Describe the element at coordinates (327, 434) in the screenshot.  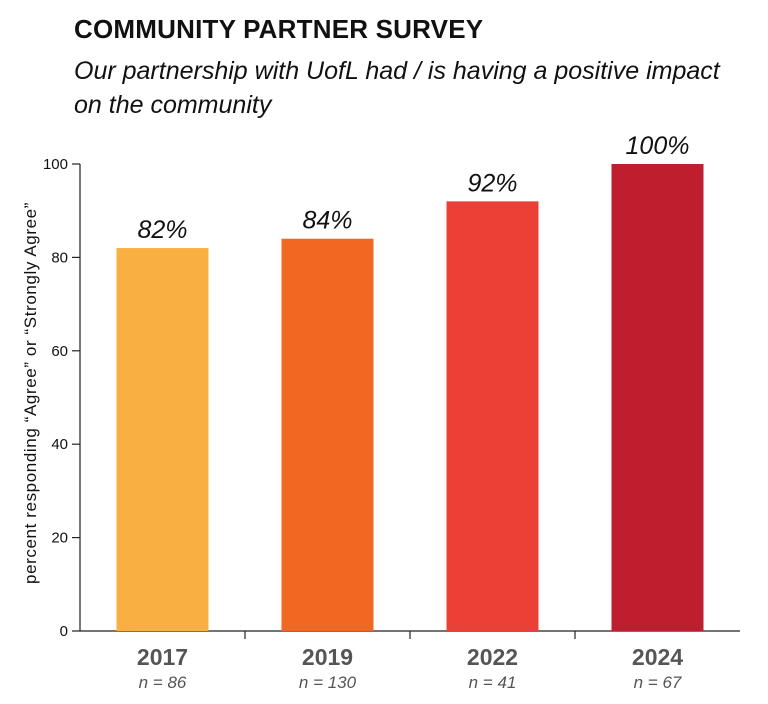
I see `bar-2019` at that location.